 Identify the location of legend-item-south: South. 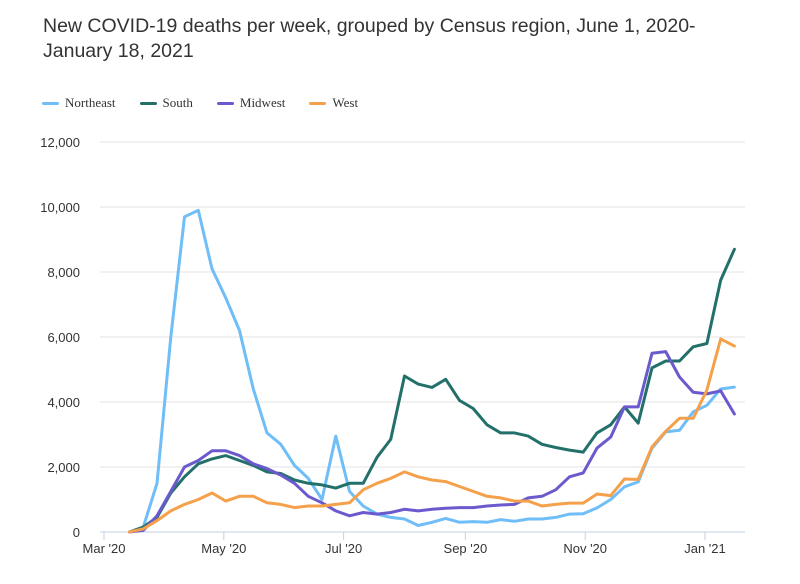
(166, 103).